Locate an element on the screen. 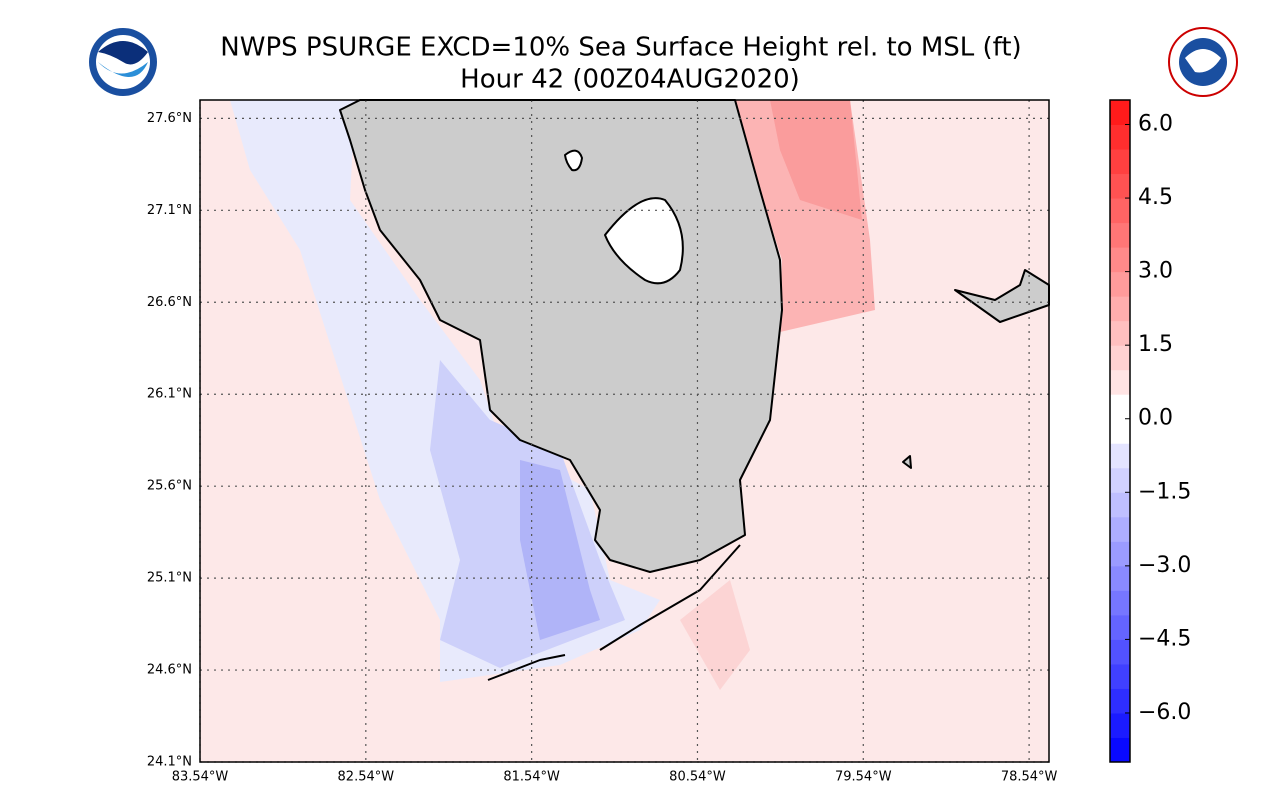  colorbar-frame is located at coordinates (1120, 431).